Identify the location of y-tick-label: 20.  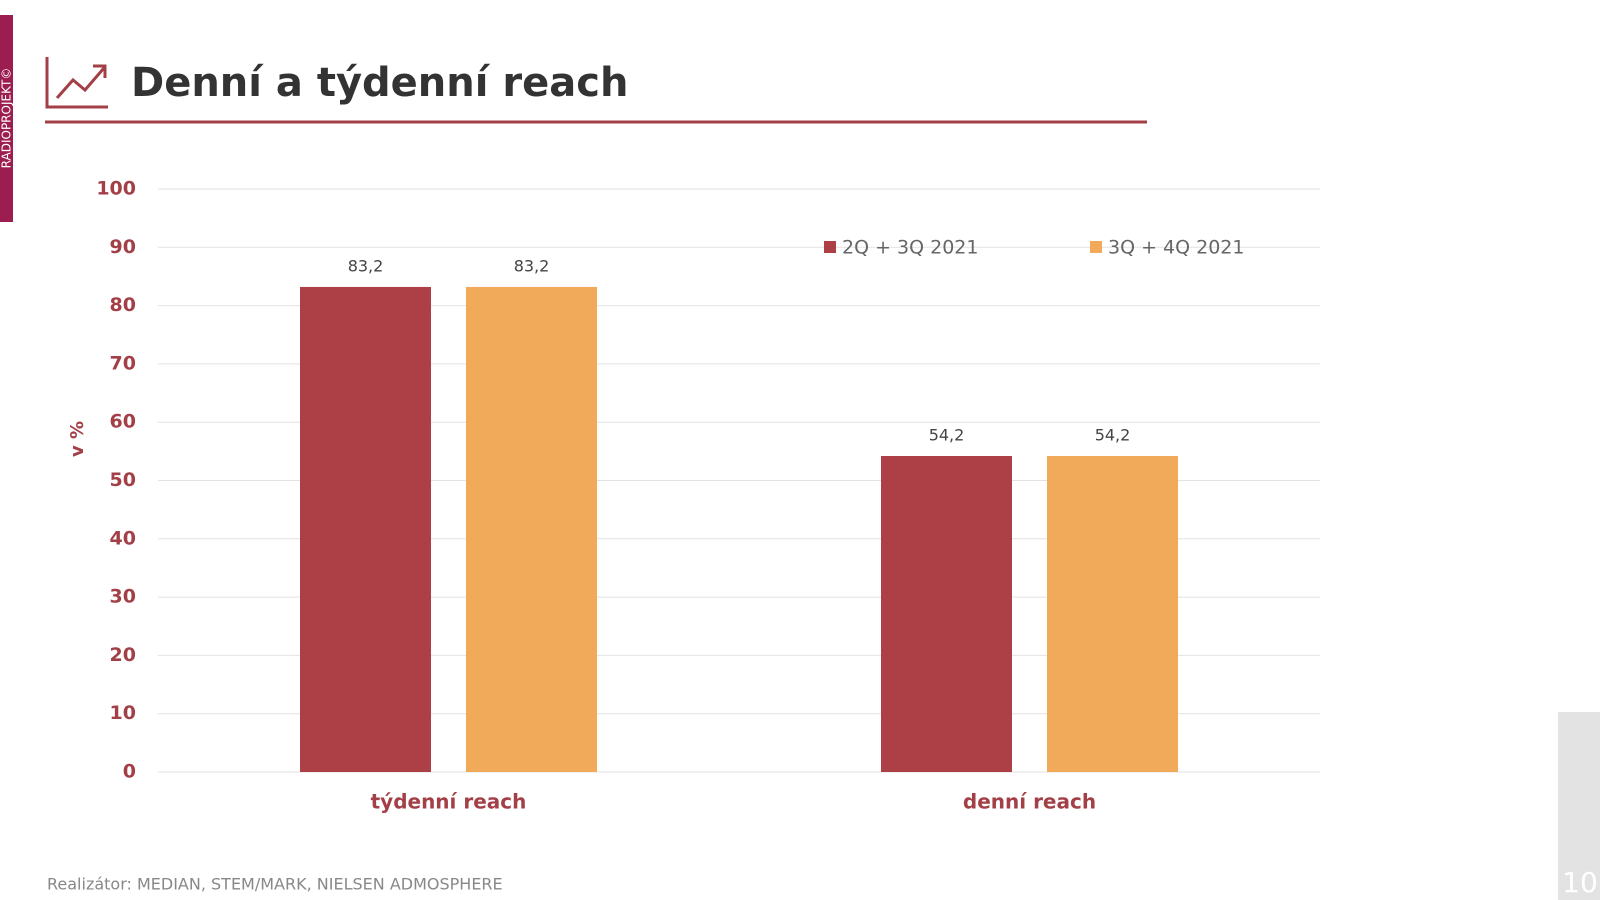
(123, 655).